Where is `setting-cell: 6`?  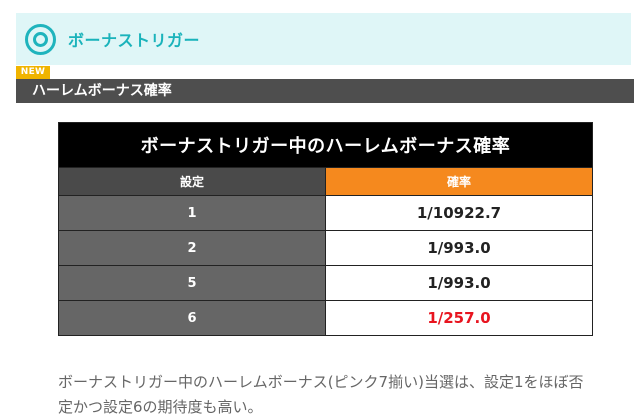 setting-cell: 6 is located at coordinates (192, 318).